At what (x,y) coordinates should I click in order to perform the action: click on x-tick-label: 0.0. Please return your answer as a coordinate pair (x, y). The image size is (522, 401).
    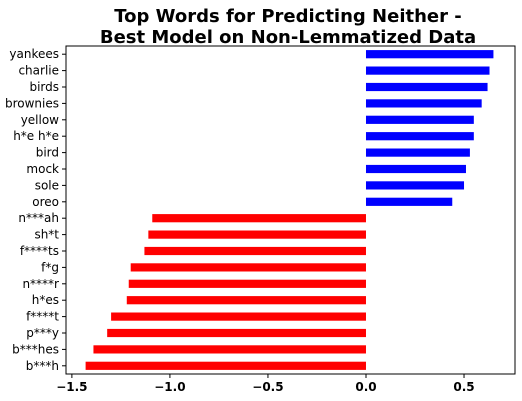
    Looking at the image, I should click on (365, 387).